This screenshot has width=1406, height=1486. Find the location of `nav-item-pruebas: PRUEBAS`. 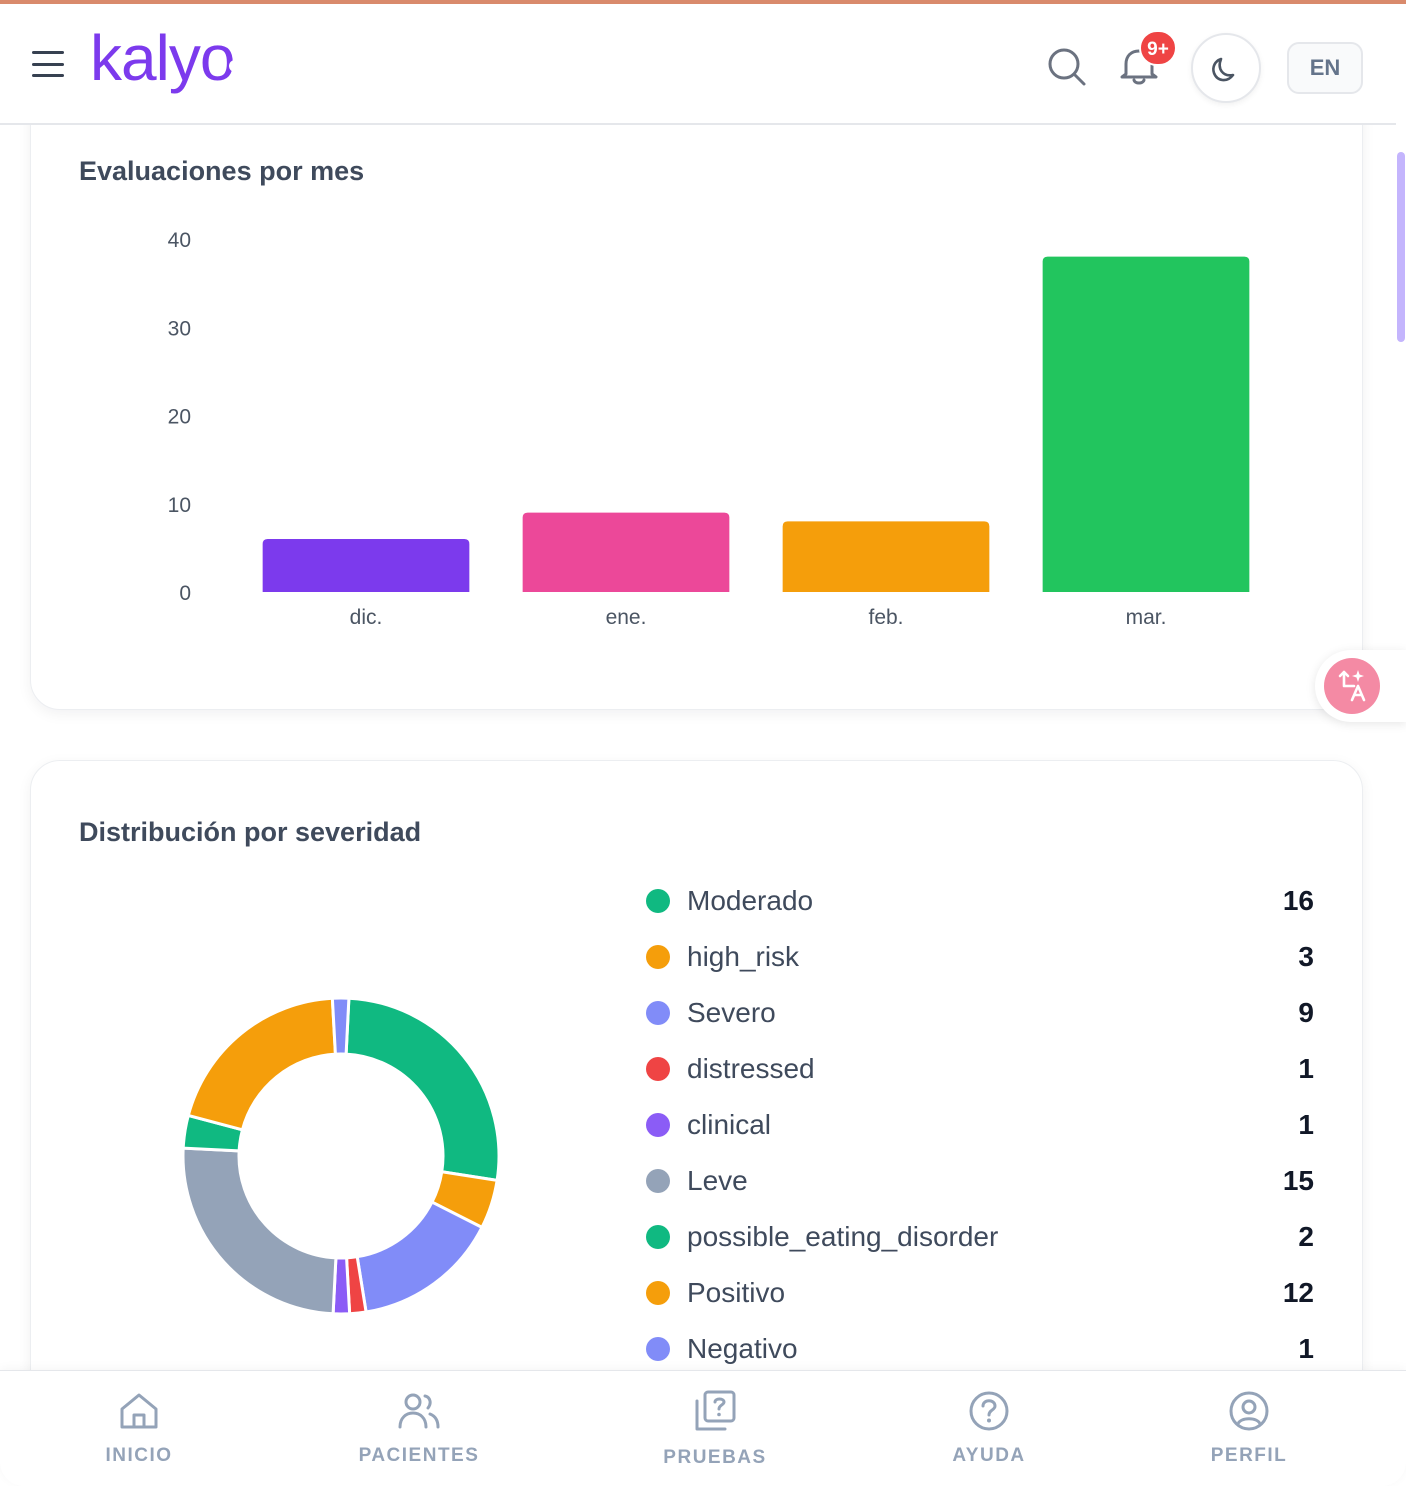

nav-item-pruebas: PRUEBAS is located at coordinates (715, 1428).